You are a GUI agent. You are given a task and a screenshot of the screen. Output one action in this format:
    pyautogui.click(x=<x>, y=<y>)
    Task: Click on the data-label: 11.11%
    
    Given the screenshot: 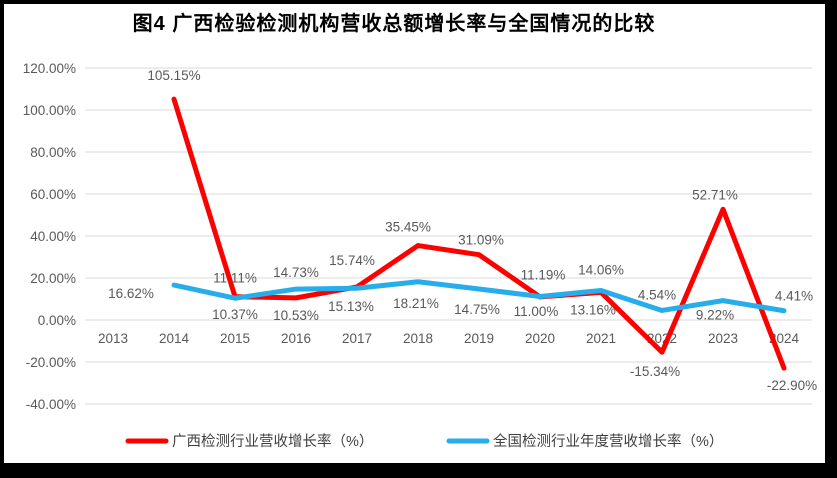 What is the action you would take?
    pyautogui.click(x=235, y=278)
    